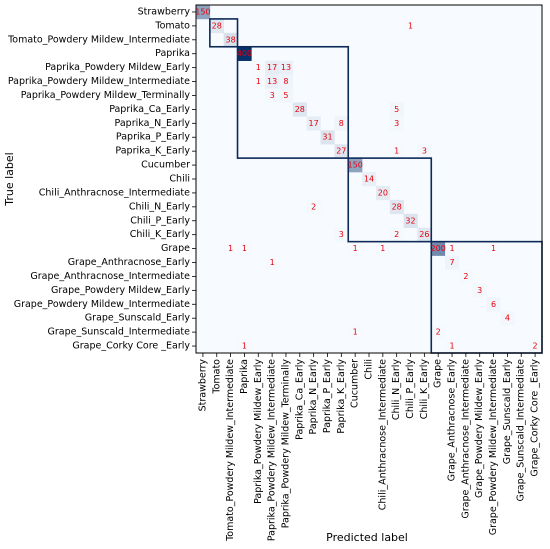 This screenshot has width=550, height=549. I want to click on cell-value-label: 6, so click(493, 304).